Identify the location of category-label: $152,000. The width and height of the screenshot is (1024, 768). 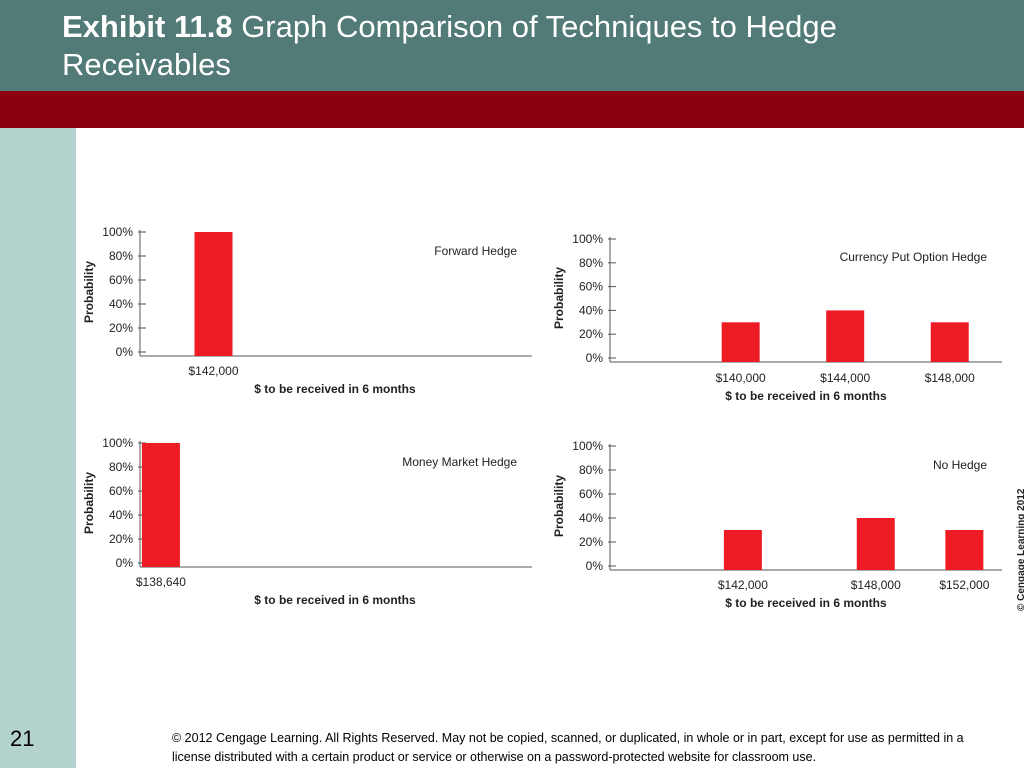
(964, 585).